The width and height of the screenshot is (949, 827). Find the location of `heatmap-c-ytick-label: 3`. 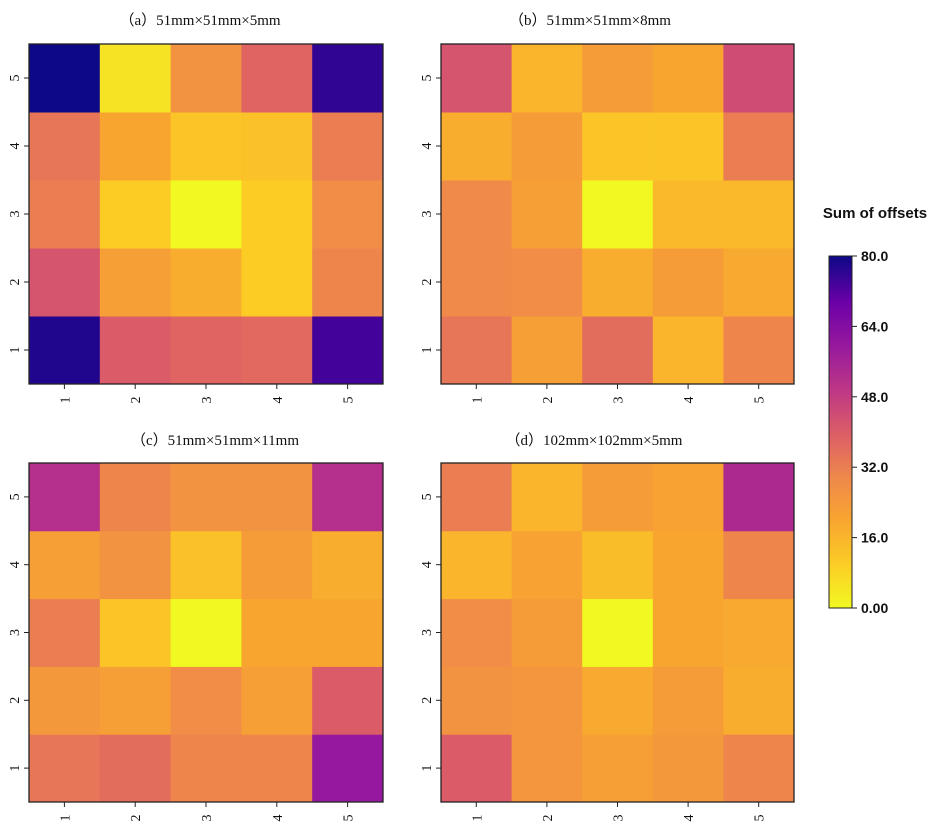

heatmap-c-ytick-label: 3 is located at coordinates (15, 632).